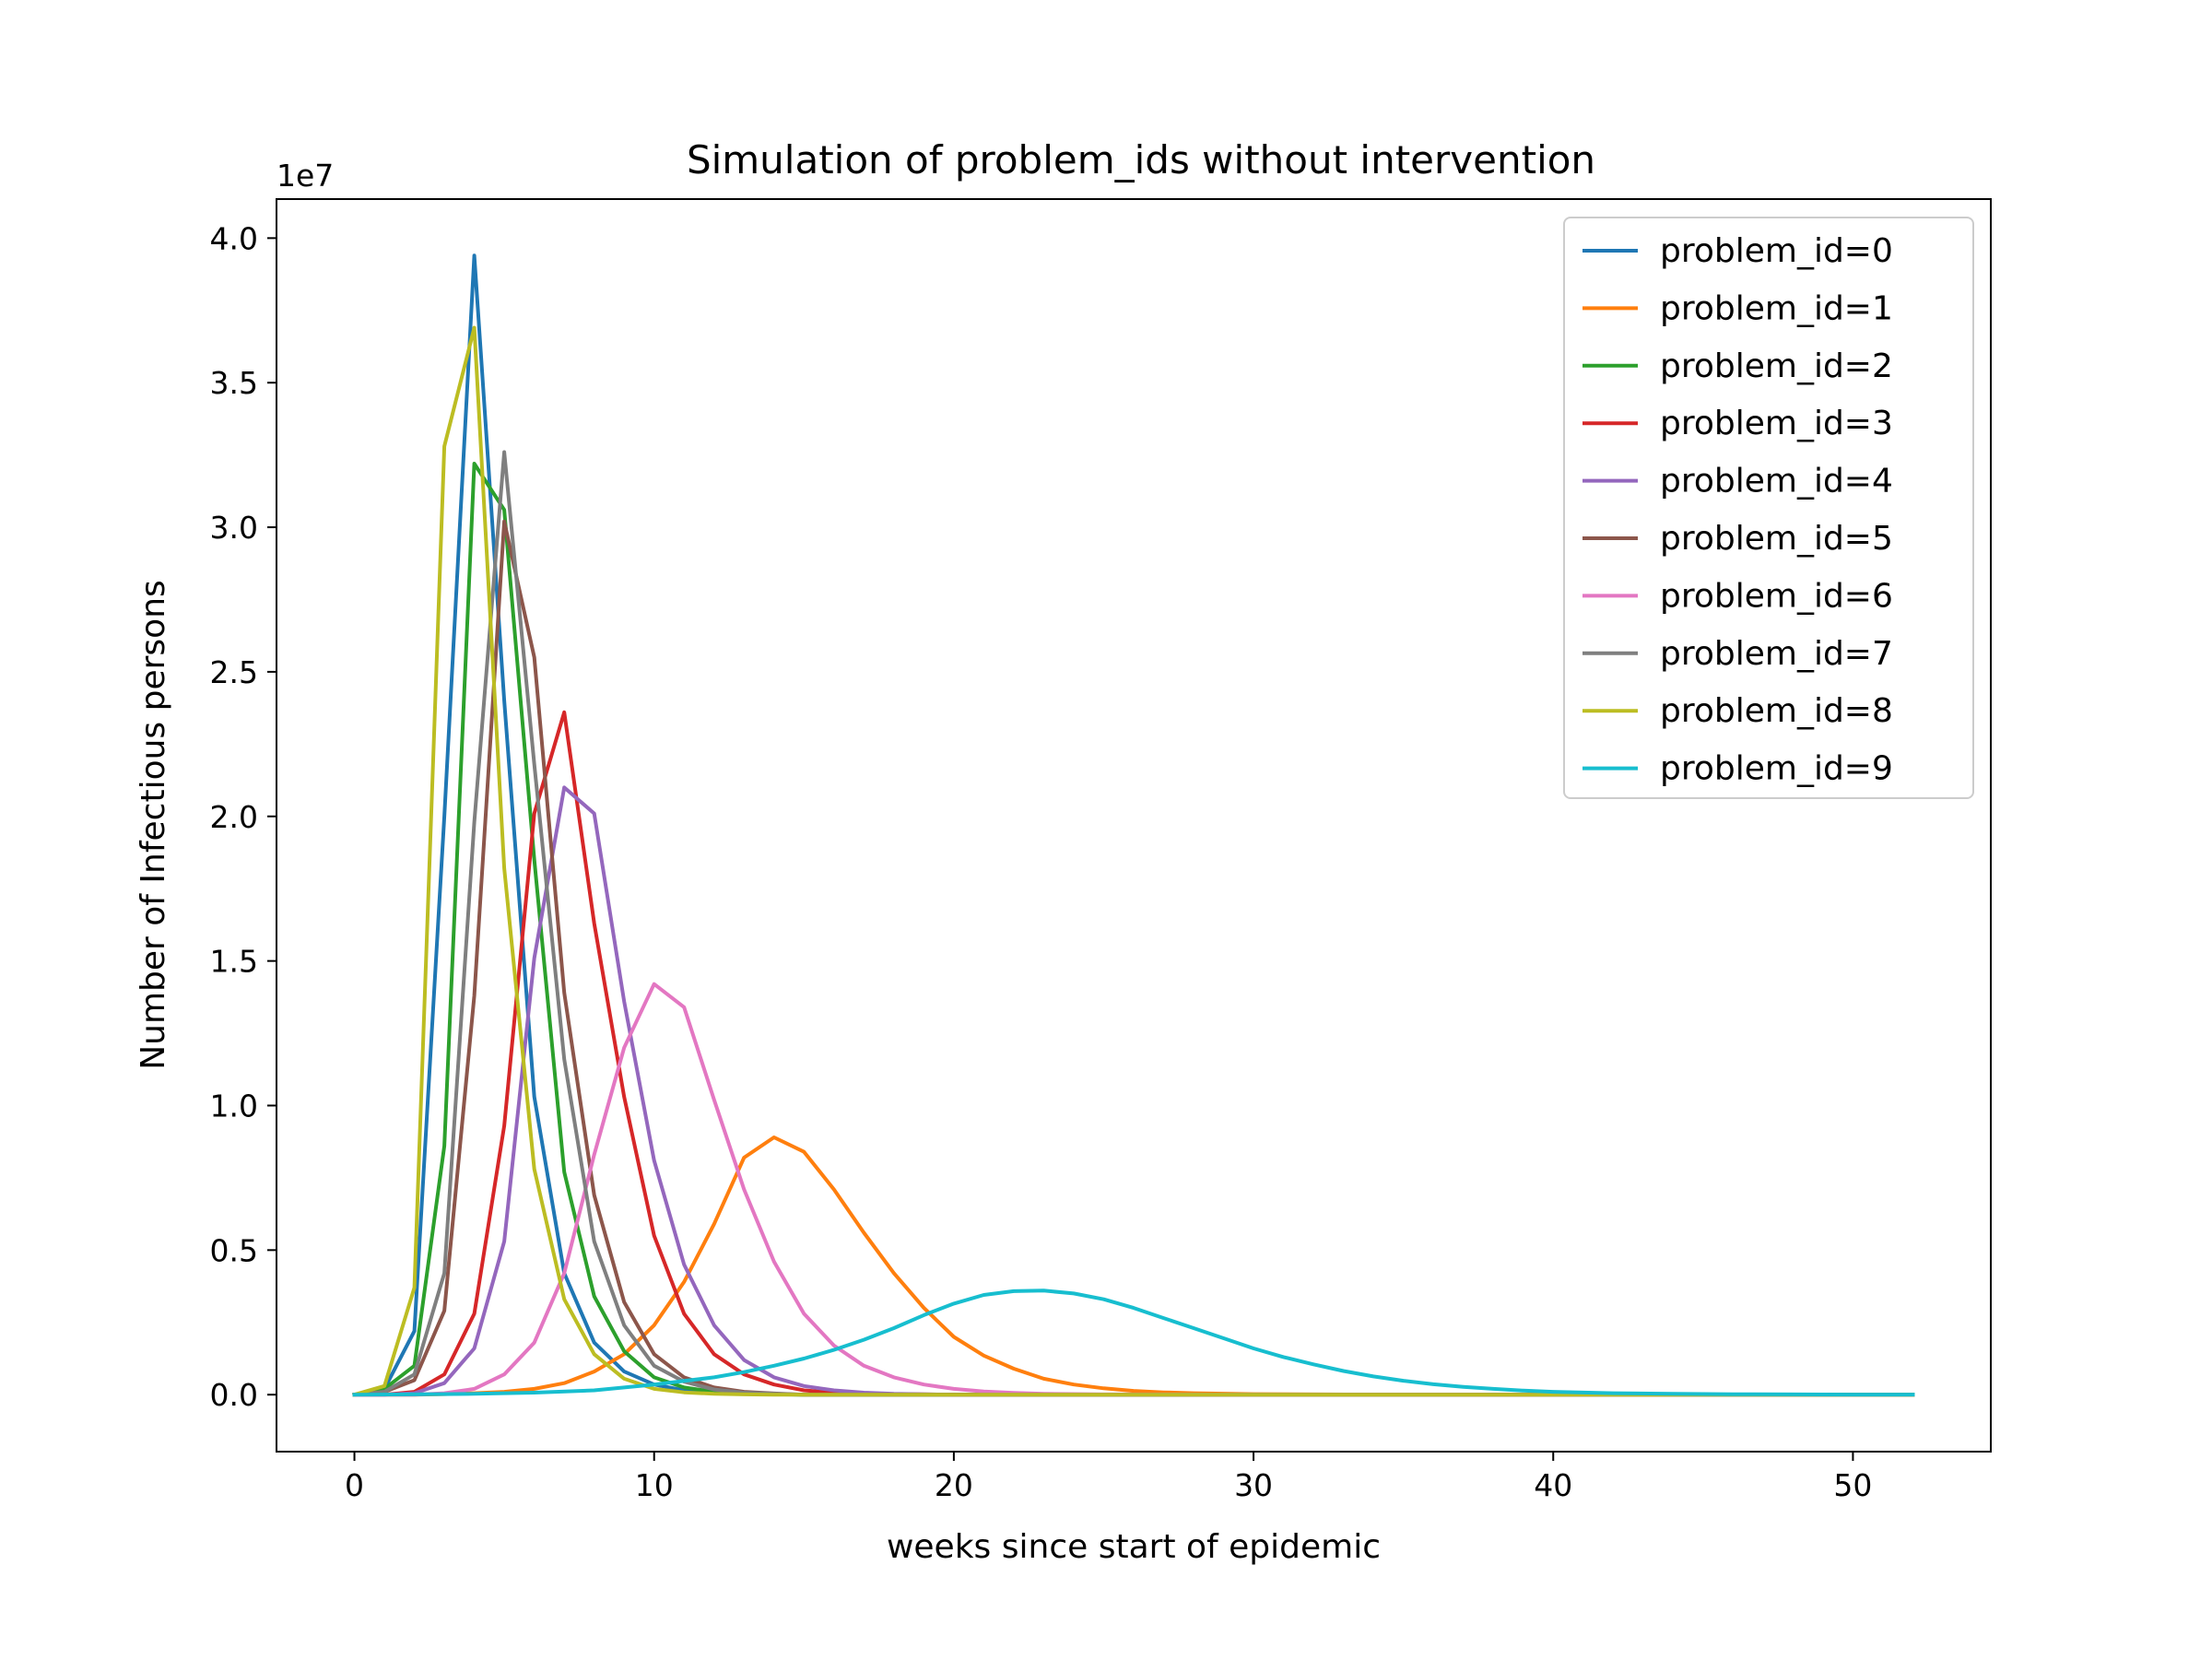 The height and width of the screenshot is (1659, 2212). I want to click on y-axis-title: Number of Infectious persons, so click(153, 825).